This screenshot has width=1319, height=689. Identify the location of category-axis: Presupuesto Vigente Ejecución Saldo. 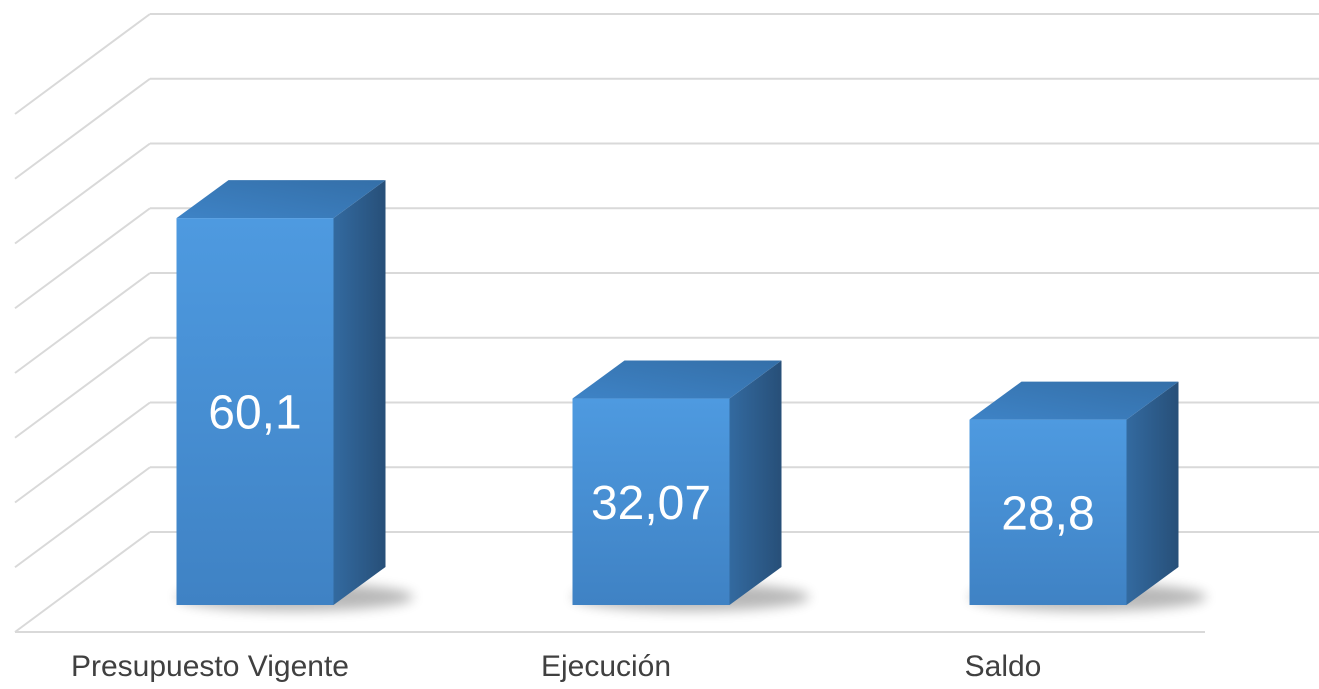
(556, 666).